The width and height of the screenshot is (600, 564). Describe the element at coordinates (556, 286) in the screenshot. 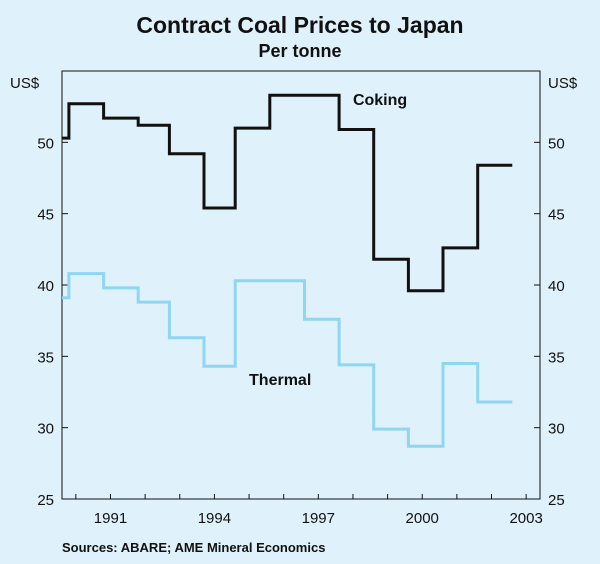

I see `y-tick-label-right: 40` at that location.